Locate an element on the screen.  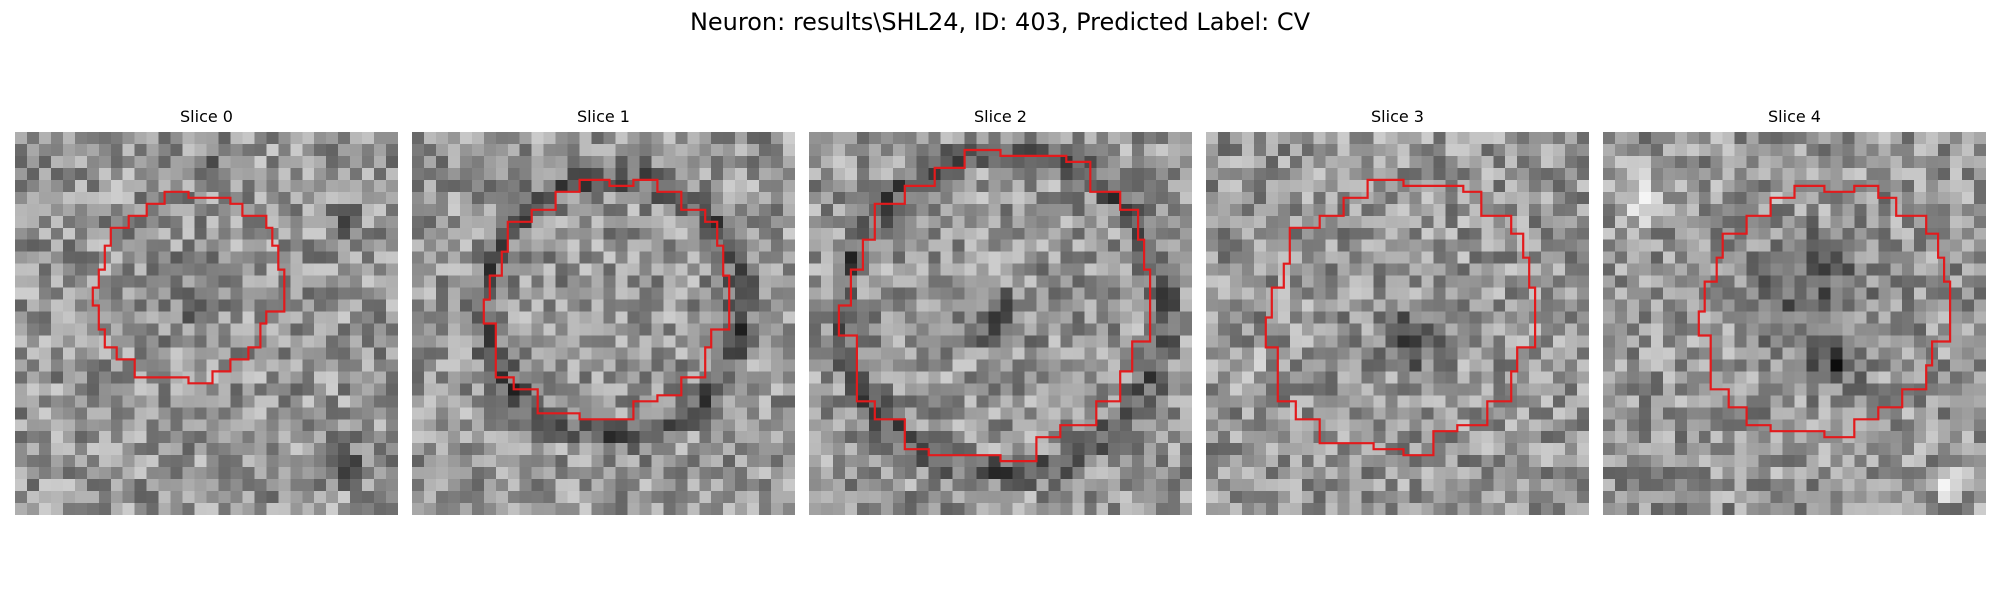
slice-title-3: Slice 3 is located at coordinates (1397, 116).